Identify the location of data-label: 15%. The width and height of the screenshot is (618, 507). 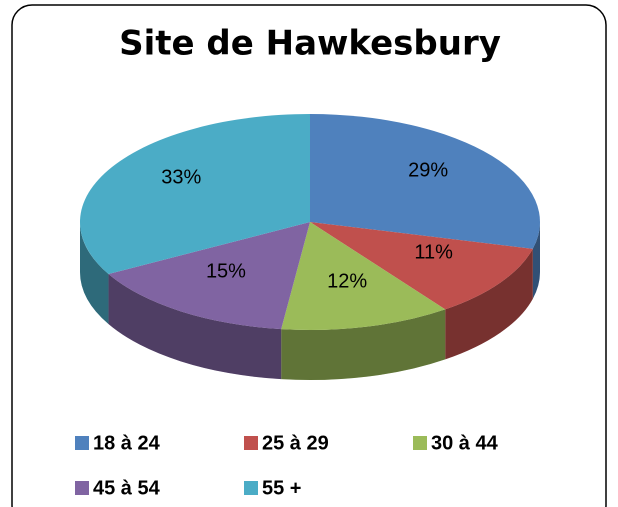
(226, 271).